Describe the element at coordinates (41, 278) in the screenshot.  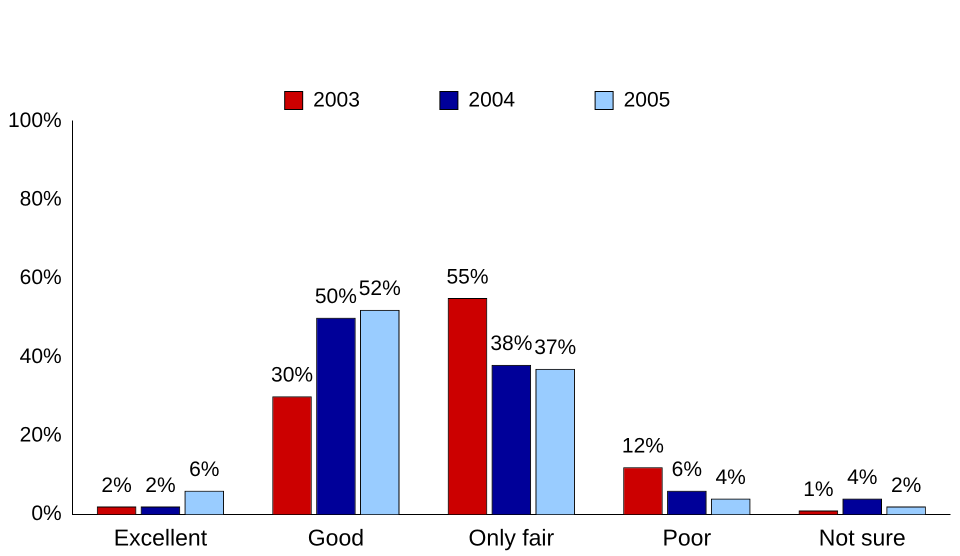
I see `y-tick-label: 60%` at that location.